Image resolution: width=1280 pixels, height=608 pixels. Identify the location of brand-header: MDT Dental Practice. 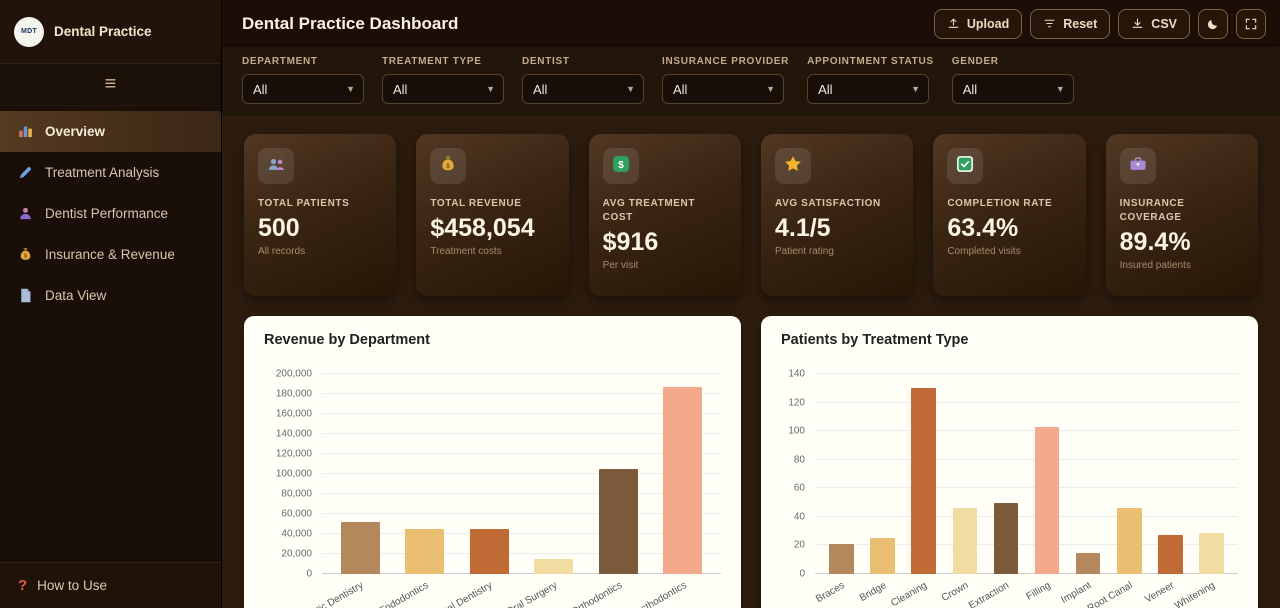
(110, 32).